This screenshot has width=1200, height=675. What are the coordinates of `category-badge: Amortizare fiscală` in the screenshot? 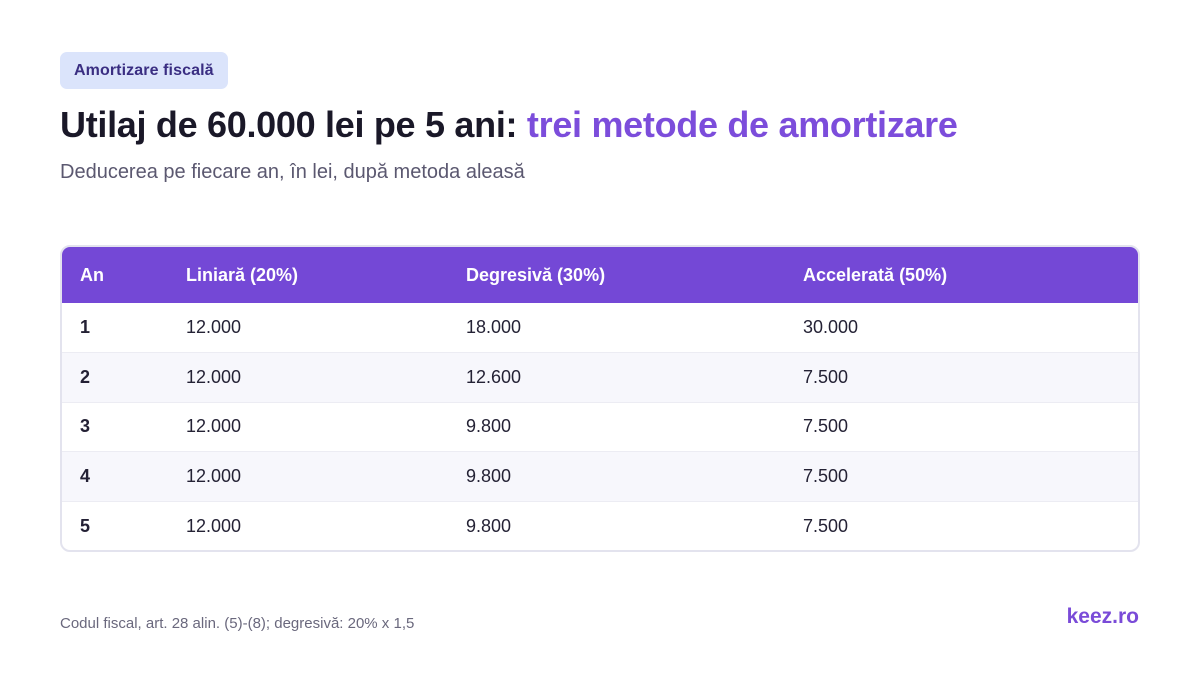 It's located at (144, 70).